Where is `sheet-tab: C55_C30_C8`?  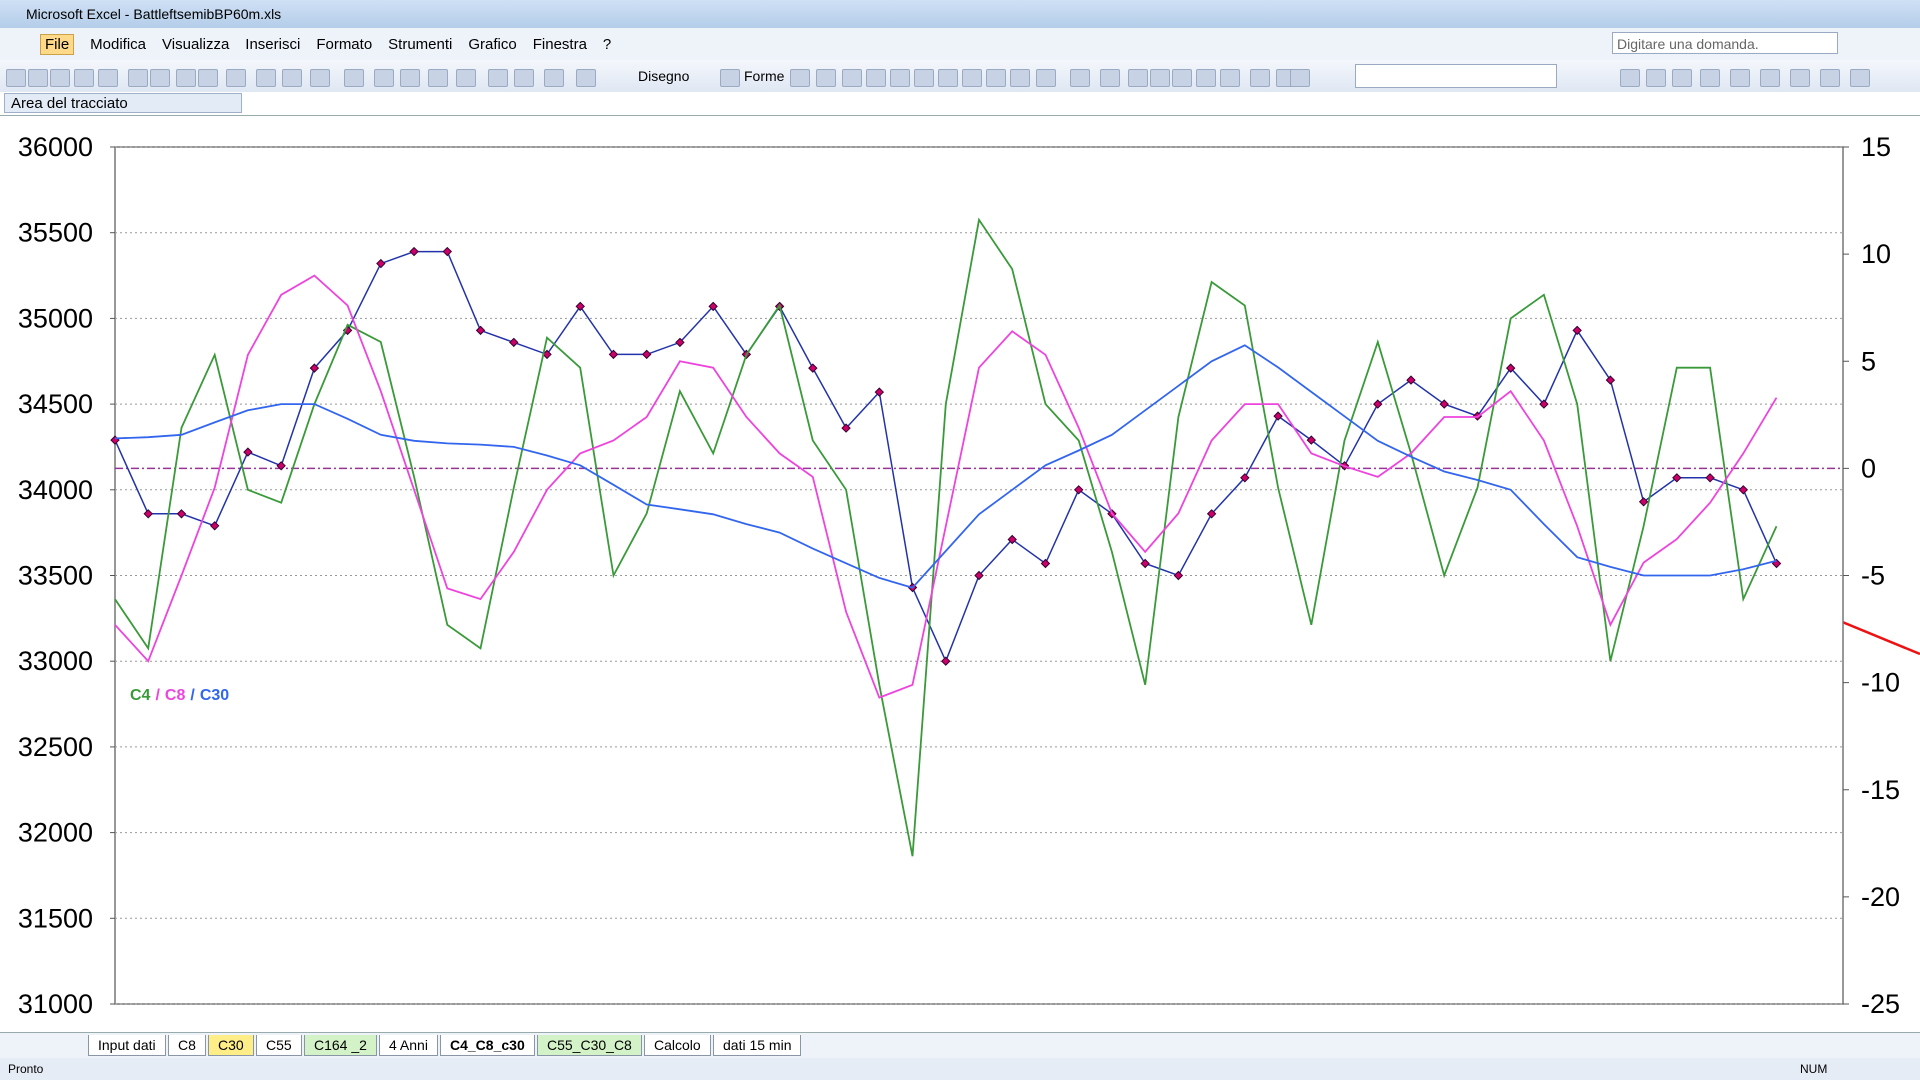
sheet-tab: C55_C30_C8 is located at coordinates (589, 1045).